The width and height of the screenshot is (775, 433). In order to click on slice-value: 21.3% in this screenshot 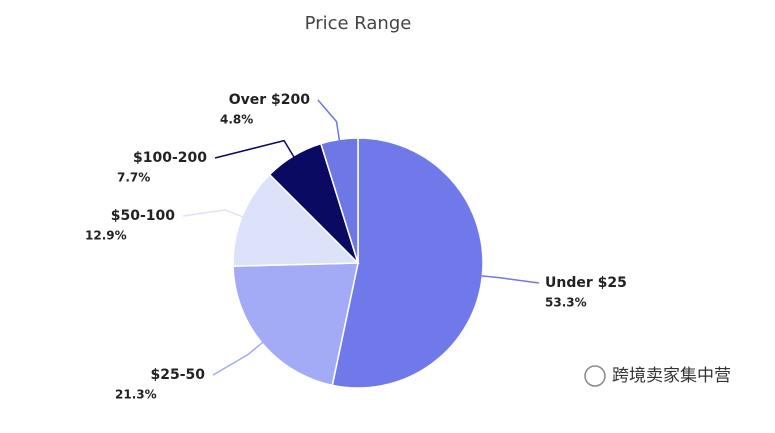, I will do `click(136, 395)`.